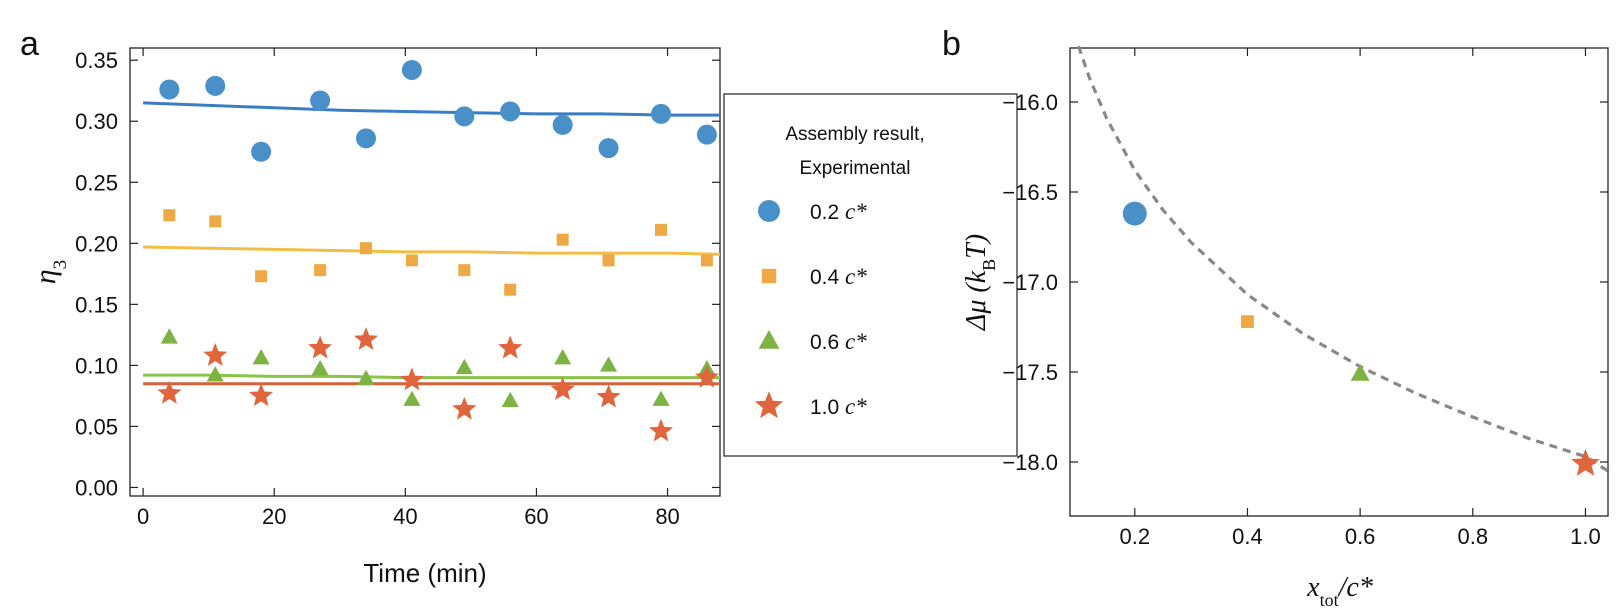 The height and width of the screenshot is (608, 1620). I want to click on x-tick-label: 0, so click(143, 516).